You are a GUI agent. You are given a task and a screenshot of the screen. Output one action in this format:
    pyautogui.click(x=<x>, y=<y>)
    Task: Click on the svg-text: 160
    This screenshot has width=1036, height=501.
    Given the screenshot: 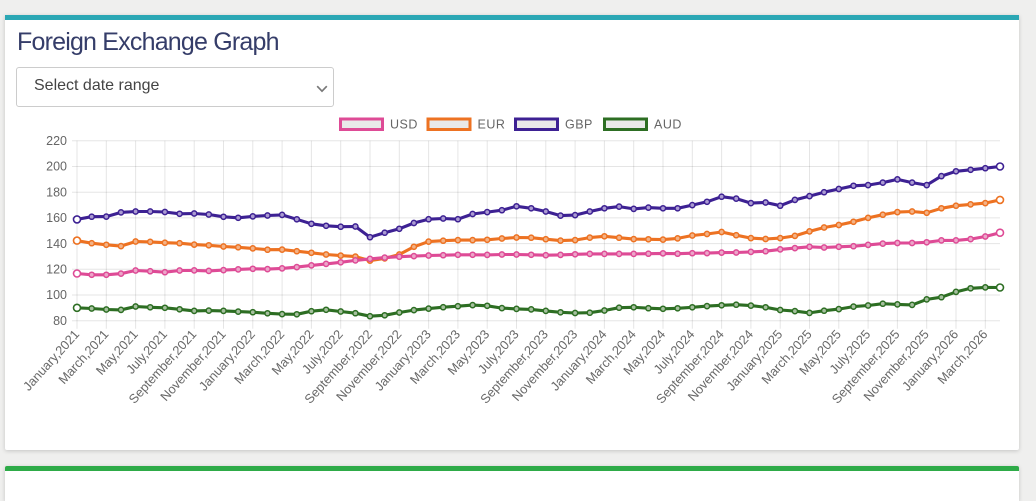 What is the action you would take?
    pyautogui.click(x=56, y=218)
    